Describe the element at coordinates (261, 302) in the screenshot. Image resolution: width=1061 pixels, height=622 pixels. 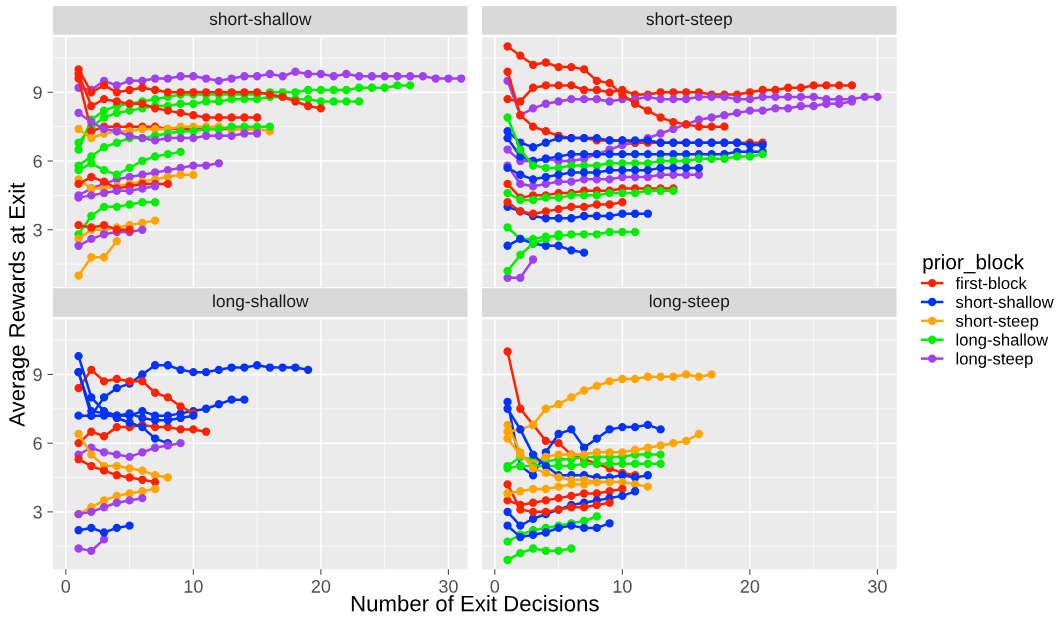
I see `chart-title: long-shallow` at that location.